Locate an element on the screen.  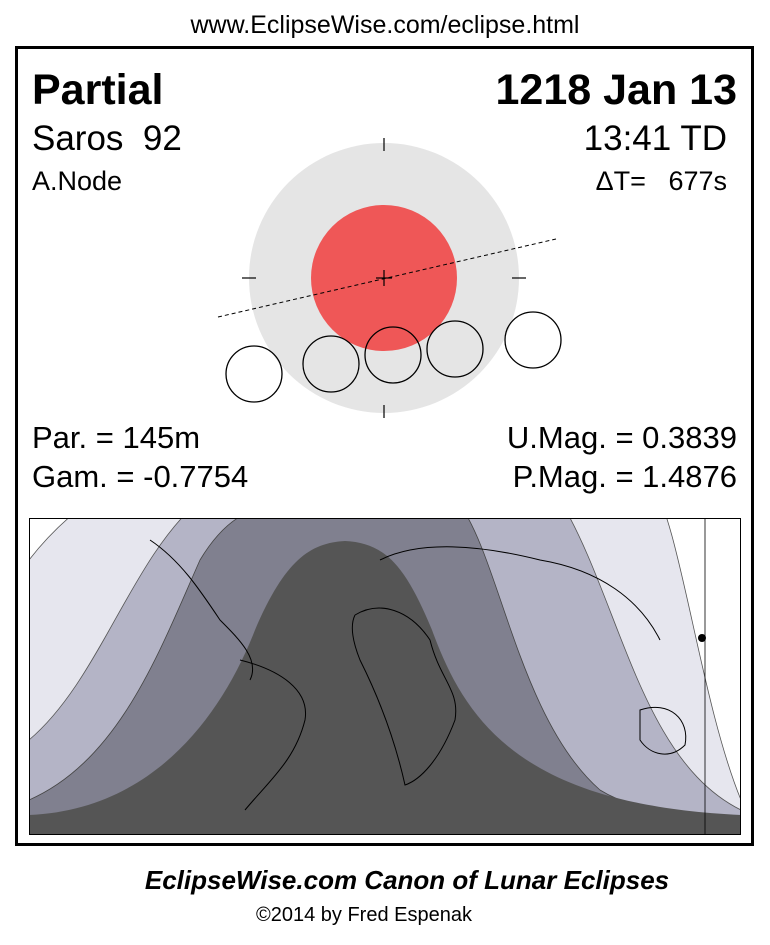
eclipse-diagram is located at coordinates (389, 278).